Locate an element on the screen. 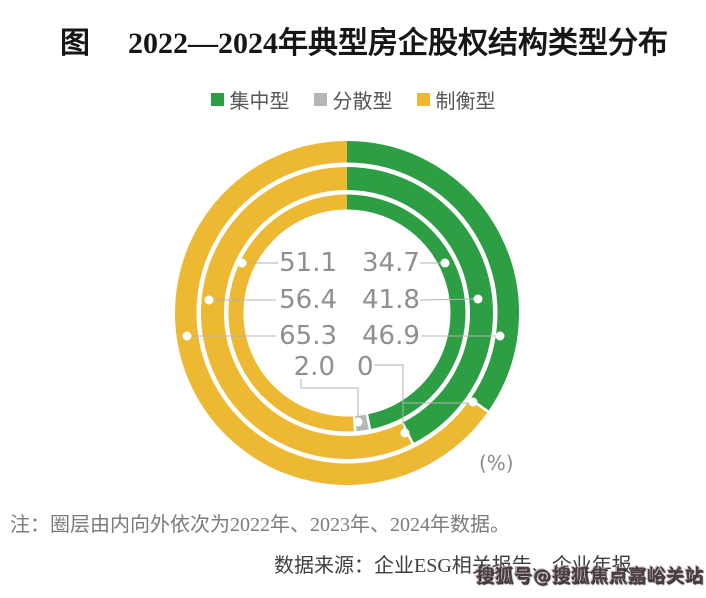 Image resolution: width=706 pixels, height=598 pixels. ring-outer-segment-集中型 is located at coordinates (432, 276).